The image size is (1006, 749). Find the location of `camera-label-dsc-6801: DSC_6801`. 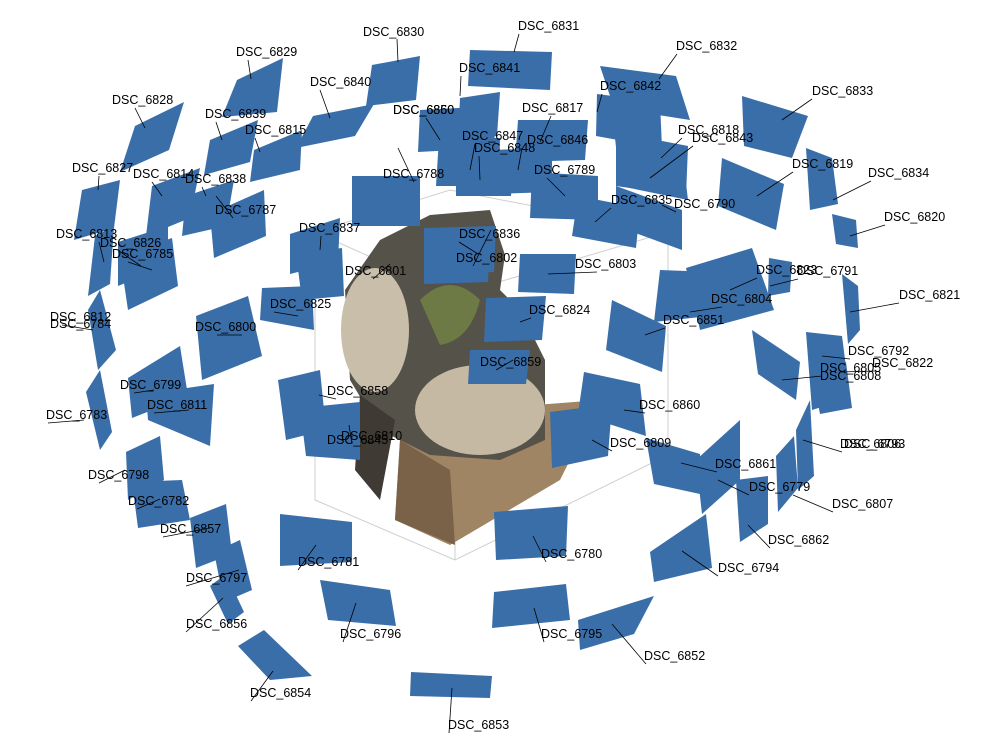

camera-label-dsc-6801: DSC_6801 is located at coordinates (375, 271).